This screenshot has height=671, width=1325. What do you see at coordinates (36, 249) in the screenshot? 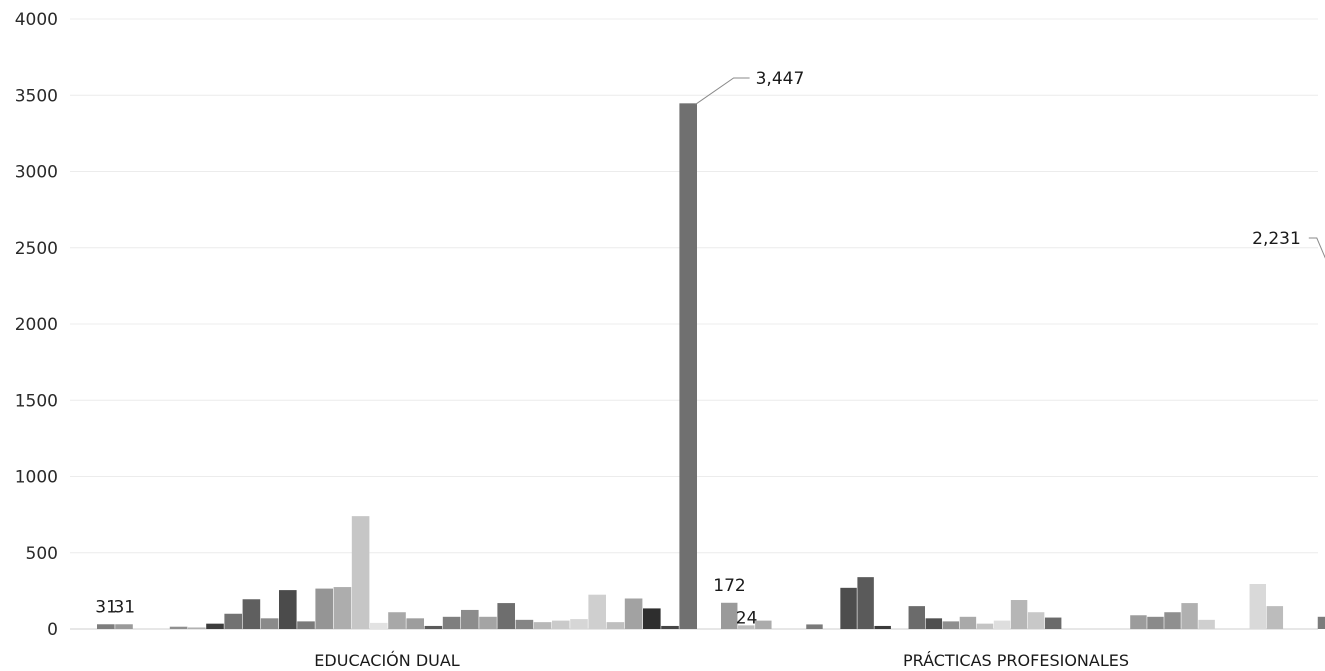
I see `y-tick-label: 2500` at bounding box center [36, 249].